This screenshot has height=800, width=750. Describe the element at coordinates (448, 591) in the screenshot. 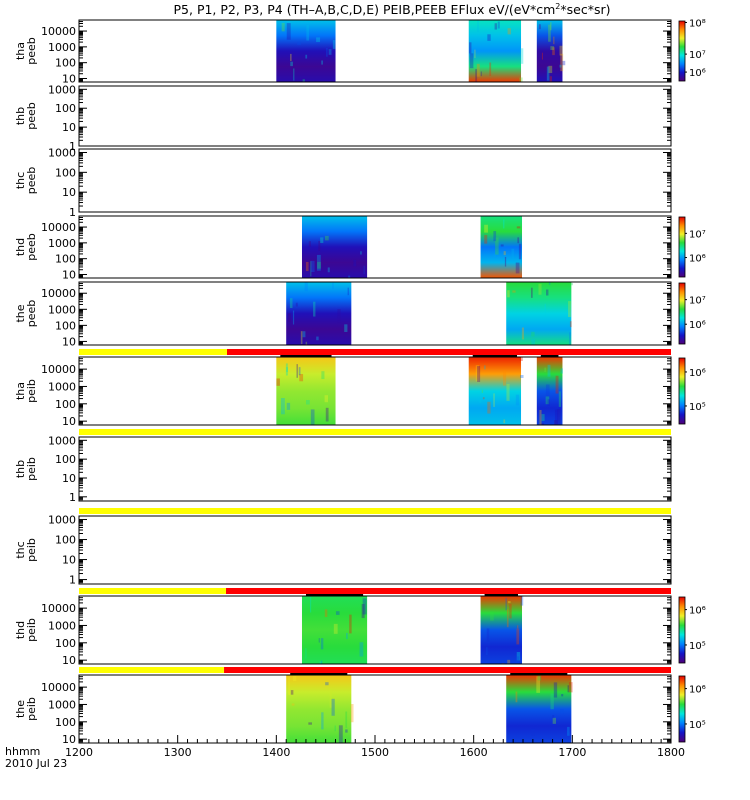

I see `quality-bar-red` at that location.